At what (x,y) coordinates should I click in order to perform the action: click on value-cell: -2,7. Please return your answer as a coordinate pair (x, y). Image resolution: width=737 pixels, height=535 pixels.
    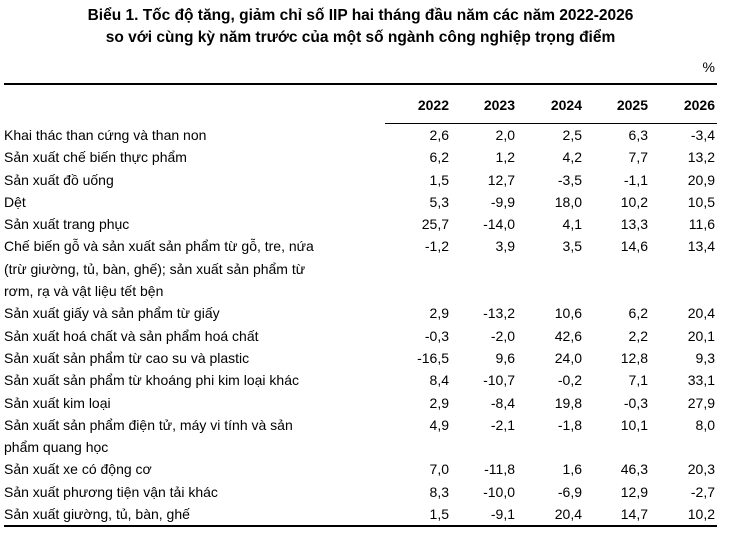
    Looking at the image, I should click on (702, 491).